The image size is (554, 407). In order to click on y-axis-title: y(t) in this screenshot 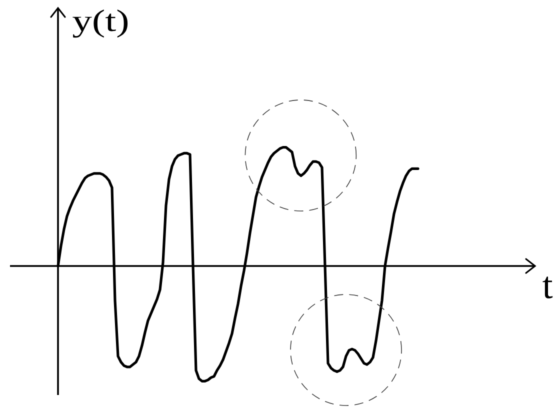, I will do `click(100, 24)`.